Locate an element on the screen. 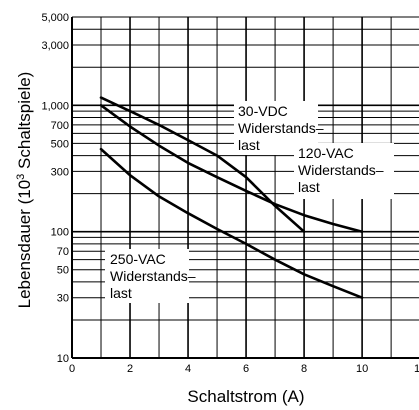  x-axis-title: Schaltstrom (A) is located at coordinates (245, 396).